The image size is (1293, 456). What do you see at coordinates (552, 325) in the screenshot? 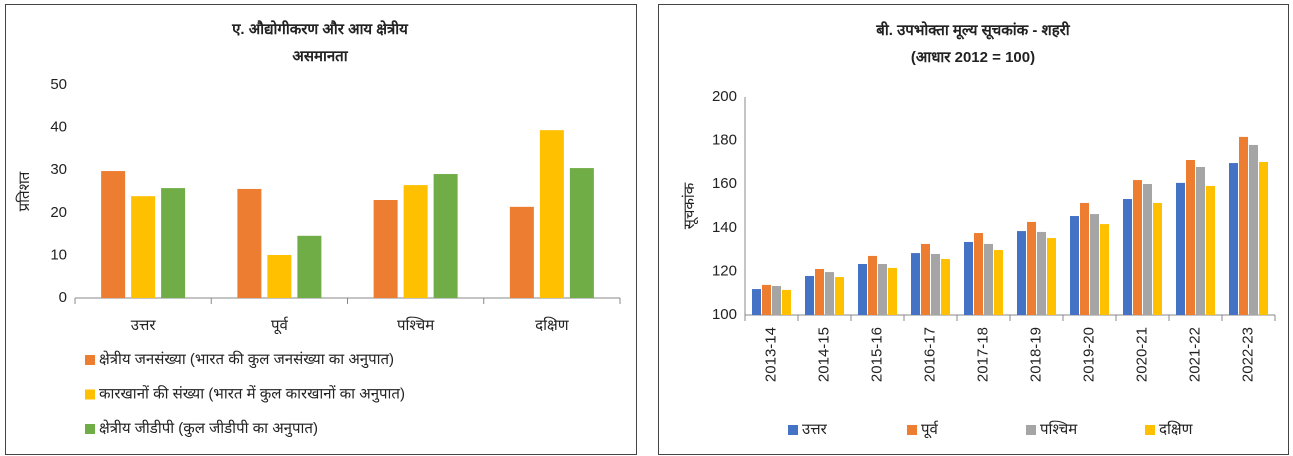
I see `x-tick-label: दक्षिण` at bounding box center [552, 325].